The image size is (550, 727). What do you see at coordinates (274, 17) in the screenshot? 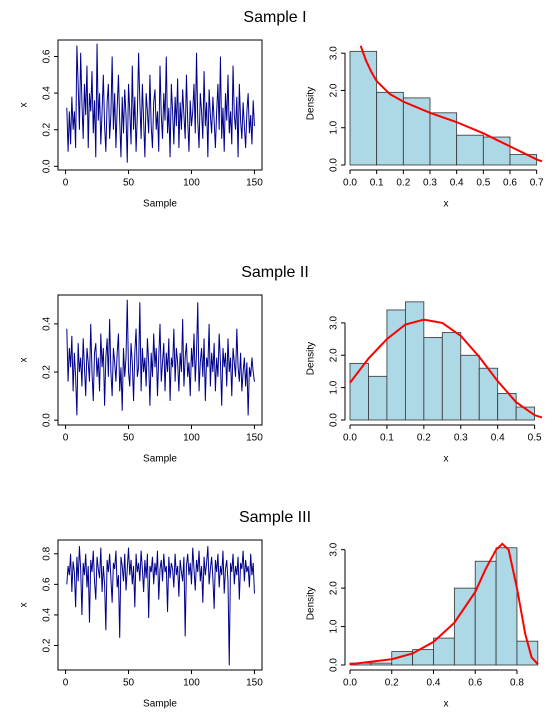
I see `chart-title: Sample I` at bounding box center [274, 17].